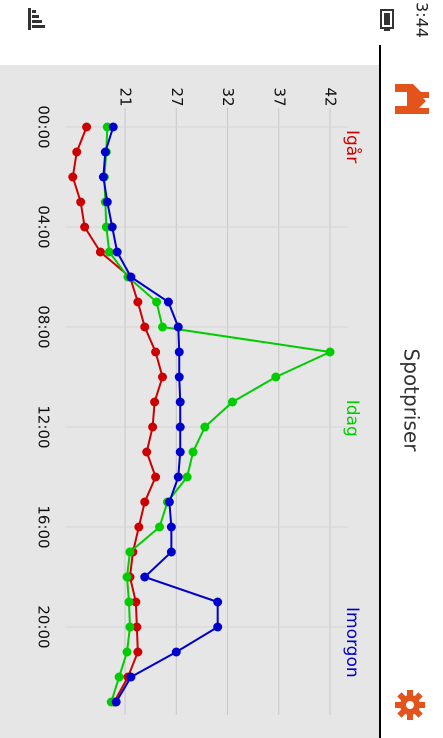 The image size is (443, 738). I want to click on y-tick-label: 42, so click(331, 96).